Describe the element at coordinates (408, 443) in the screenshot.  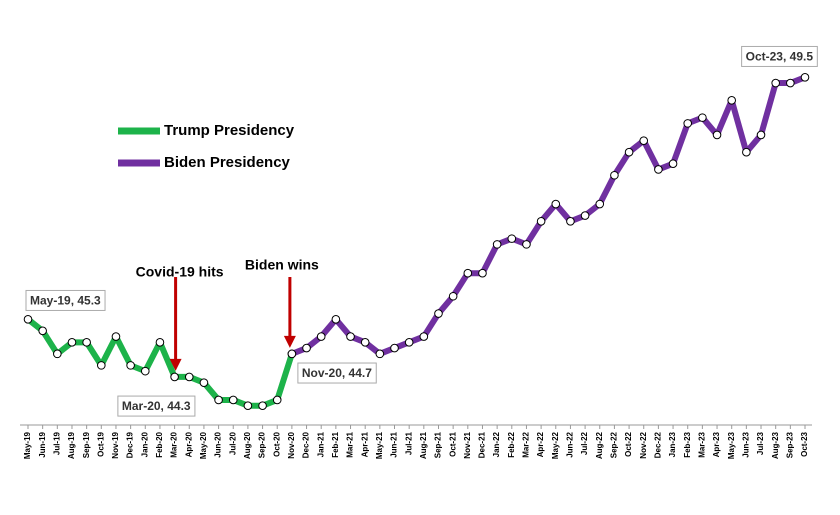
I see `x-tick-label: Jul-21` at that location.